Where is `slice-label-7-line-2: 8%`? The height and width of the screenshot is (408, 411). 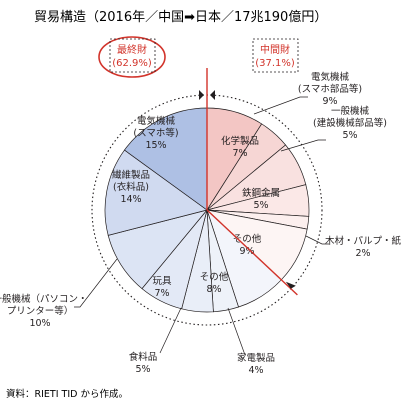 slice-label-7-line-2: 8% is located at coordinates (213, 289).